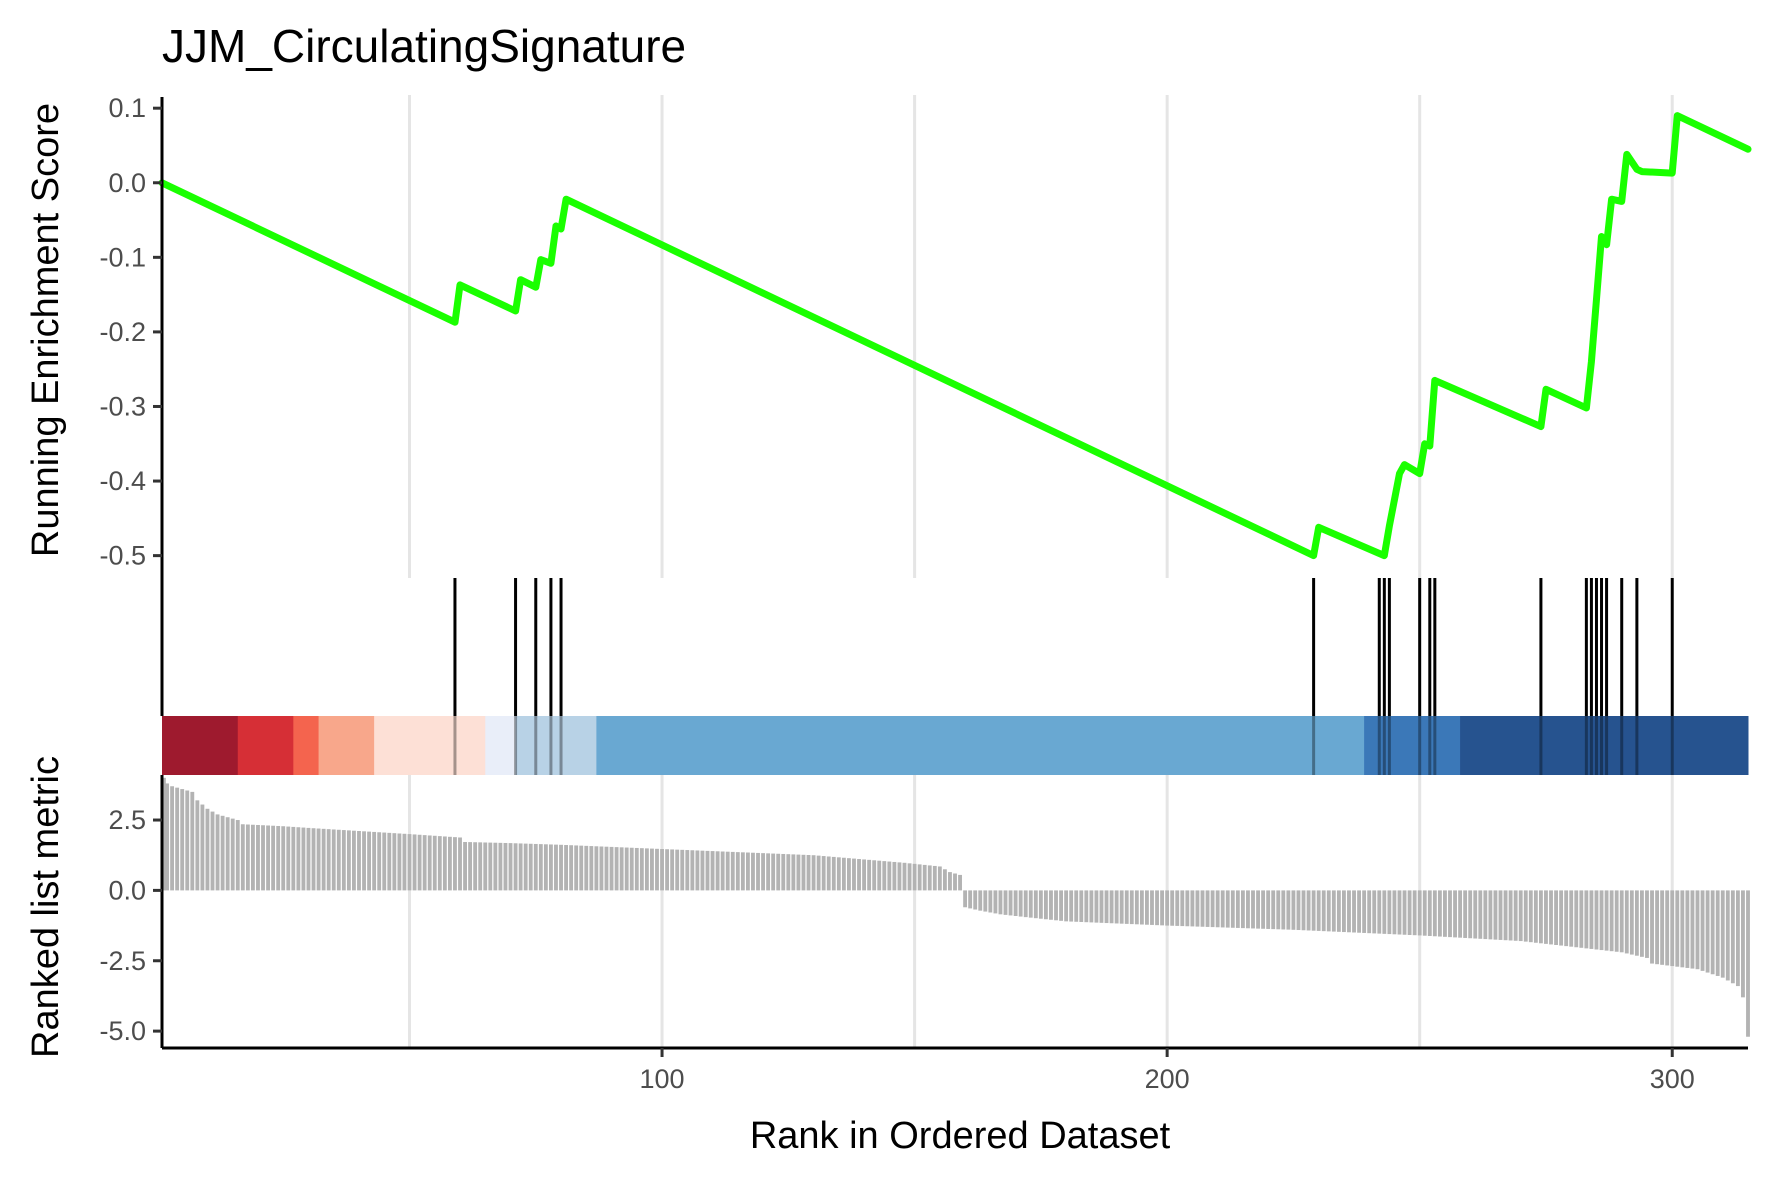  Describe the element at coordinates (122, 257) in the screenshot. I see `es-y-tick-label: -0.1` at that location.